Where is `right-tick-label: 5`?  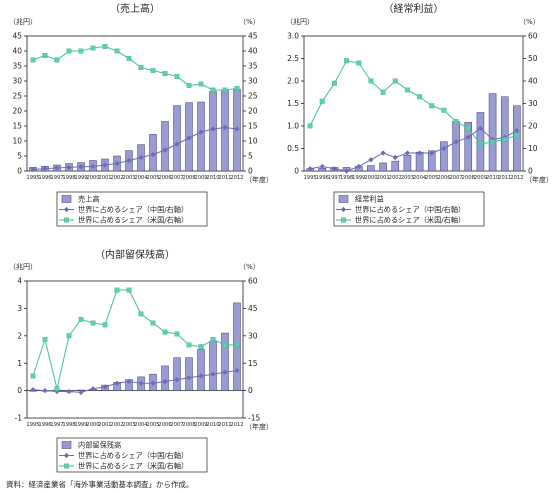
right-tick-label: 5 is located at coordinates (250, 156).